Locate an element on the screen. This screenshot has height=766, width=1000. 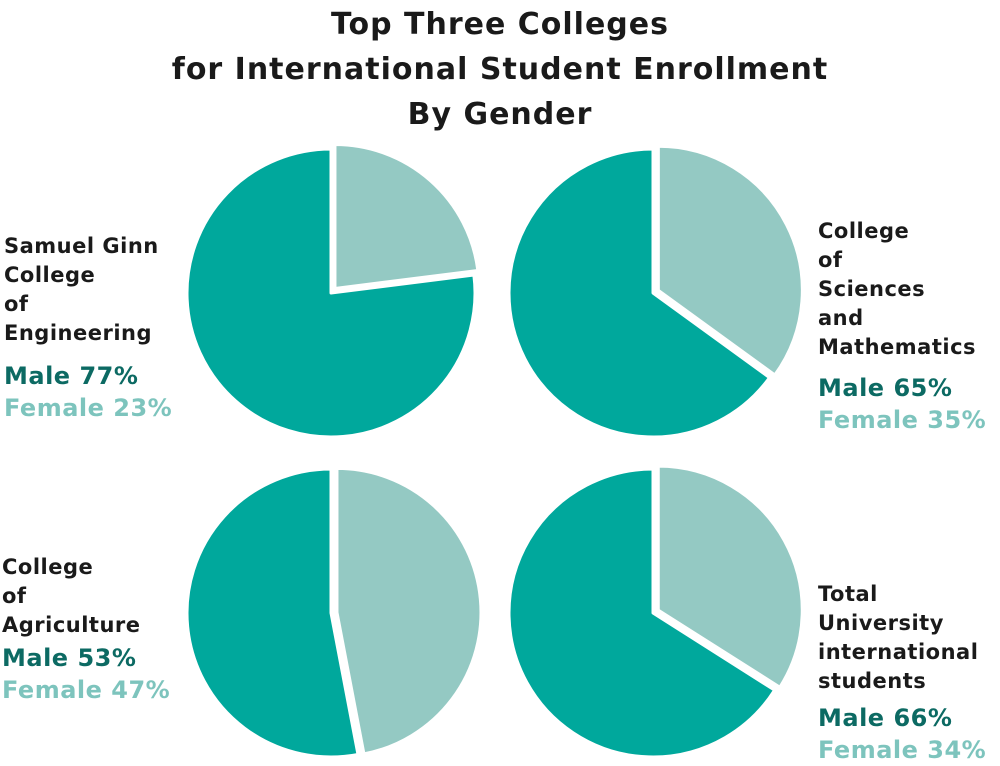
female-percent: Female 34% is located at coordinates (902, 750).